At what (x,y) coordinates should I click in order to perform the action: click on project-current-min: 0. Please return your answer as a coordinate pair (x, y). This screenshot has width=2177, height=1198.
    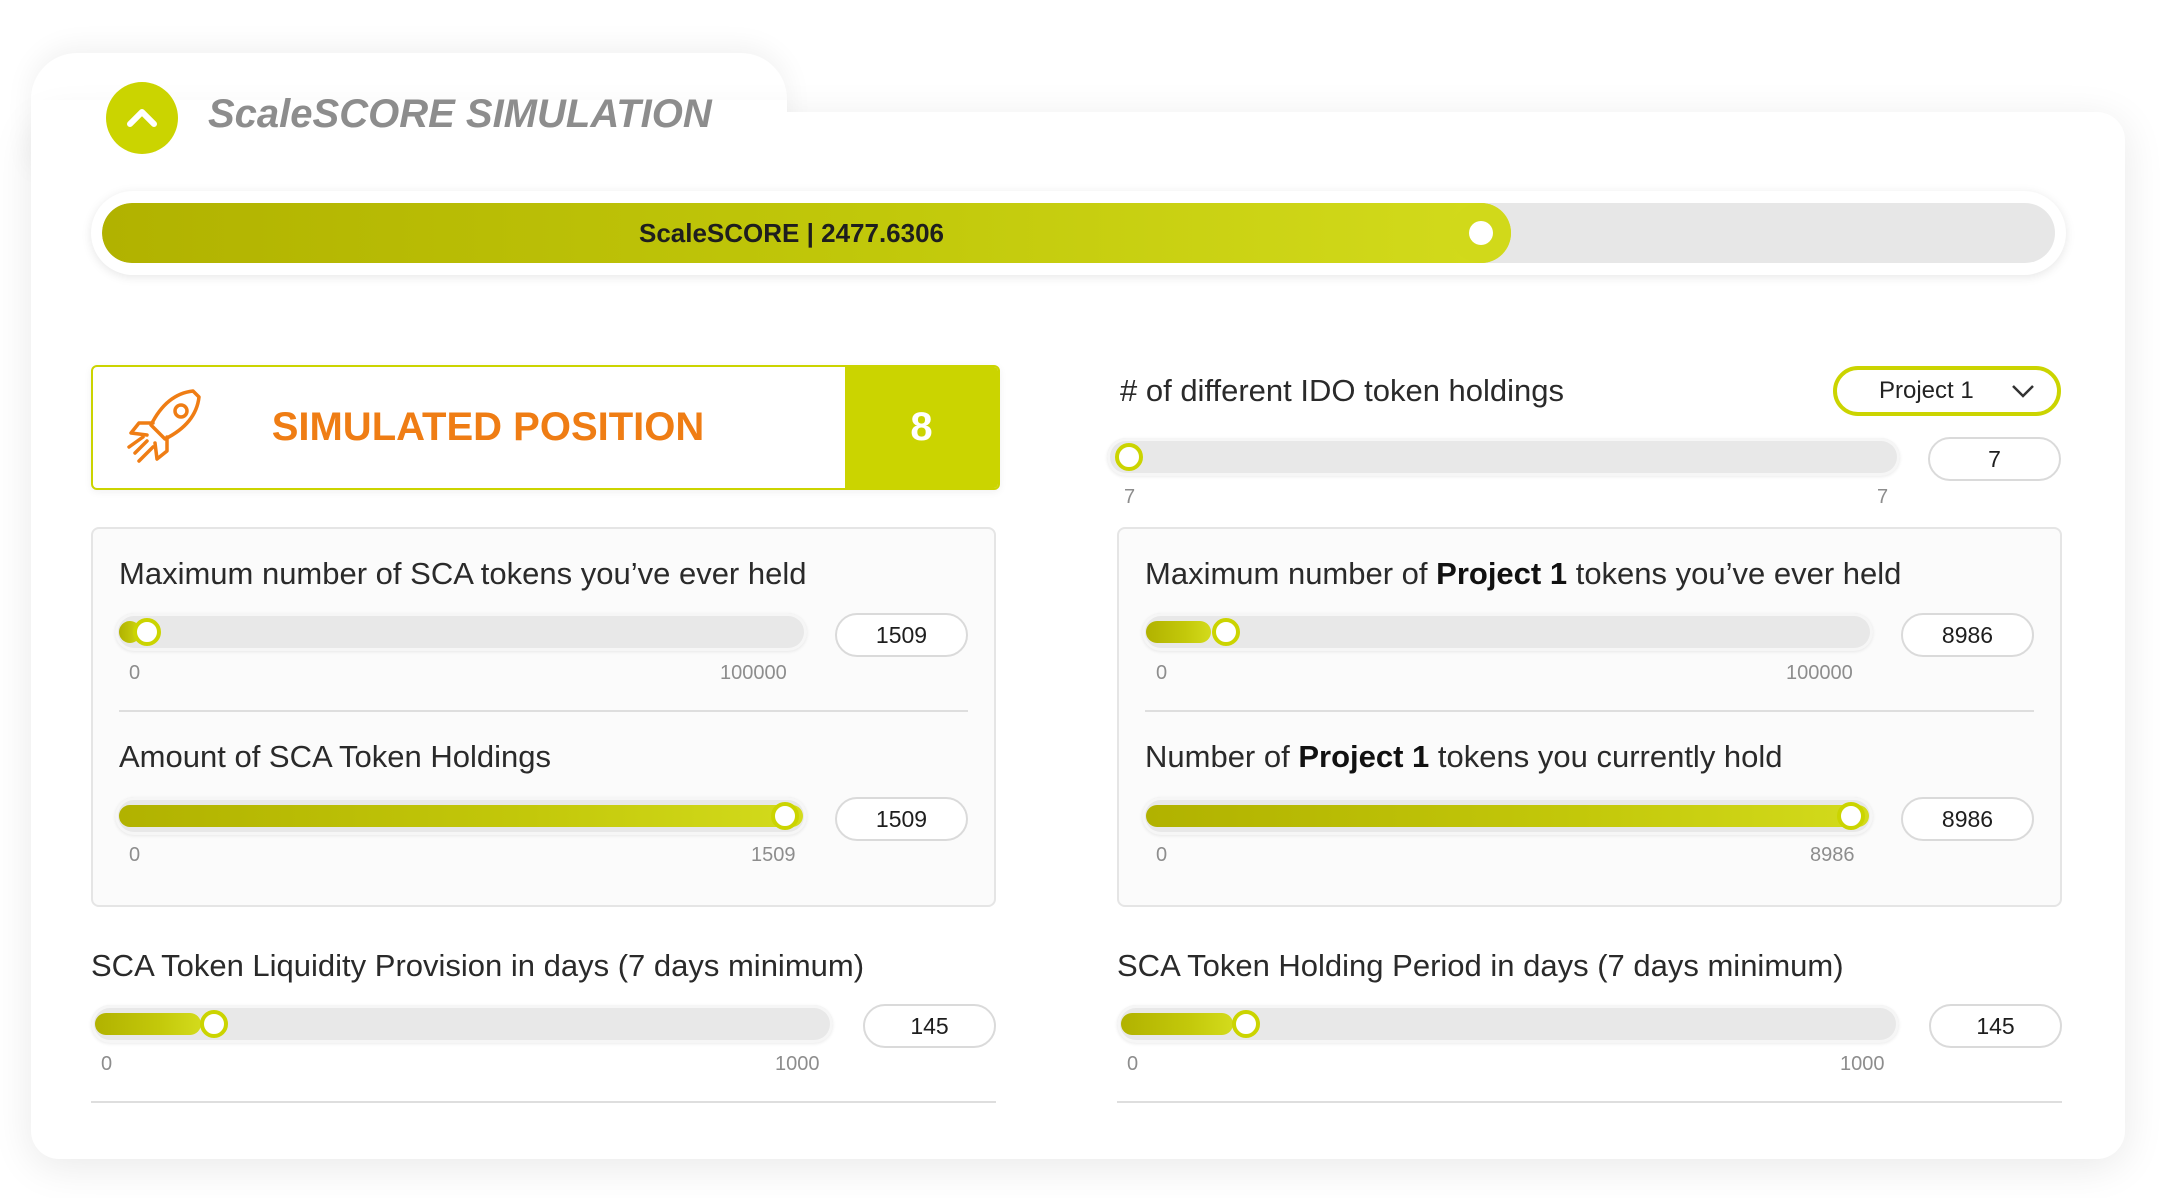
    Looking at the image, I should click on (1162, 855).